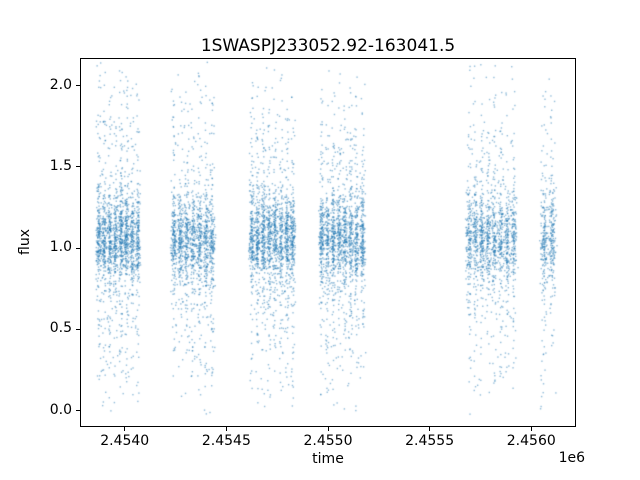 The height and width of the screenshot is (480, 640). Describe the element at coordinates (125, 441) in the screenshot. I see `x-tick-label: 2.4540` at that location.